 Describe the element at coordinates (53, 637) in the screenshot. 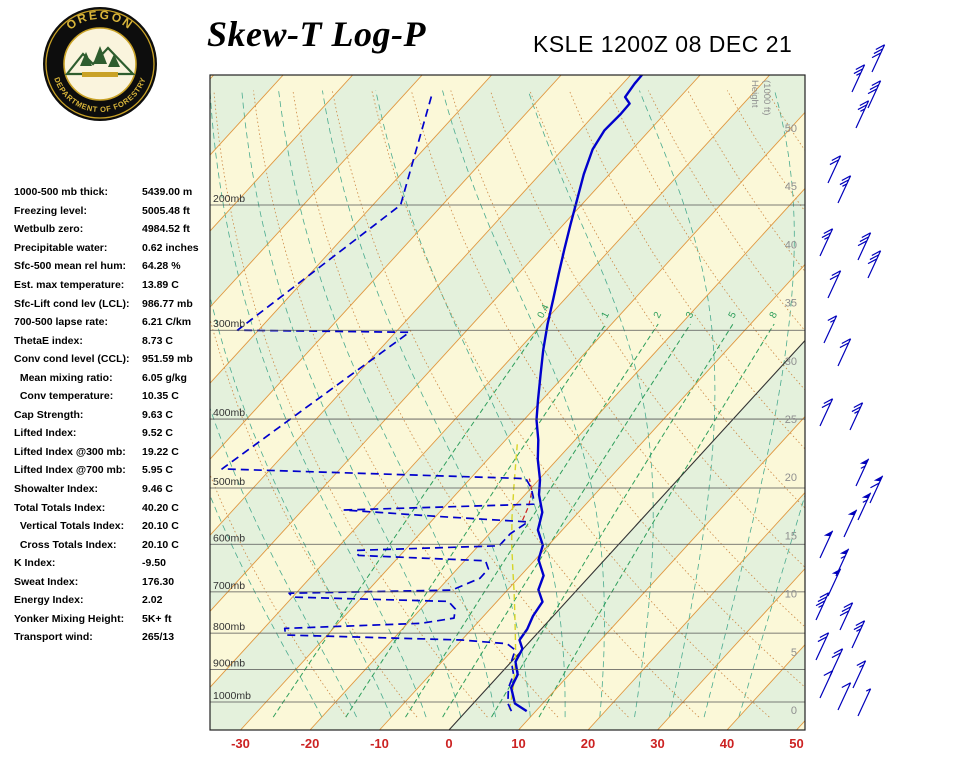

I see `index-label: Transport wind:` at that location.